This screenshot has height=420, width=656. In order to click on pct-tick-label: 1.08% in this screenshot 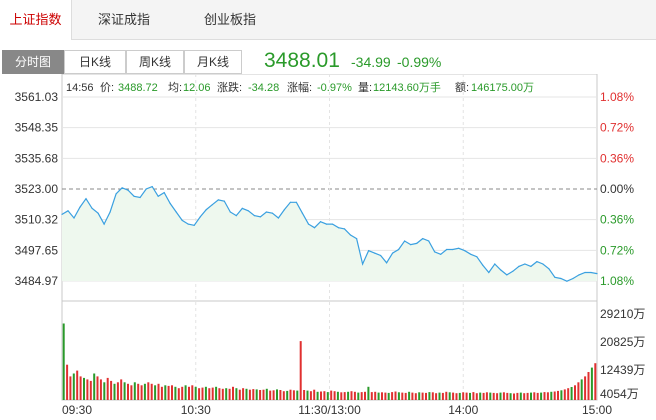, I will do `click(617, 97)`.